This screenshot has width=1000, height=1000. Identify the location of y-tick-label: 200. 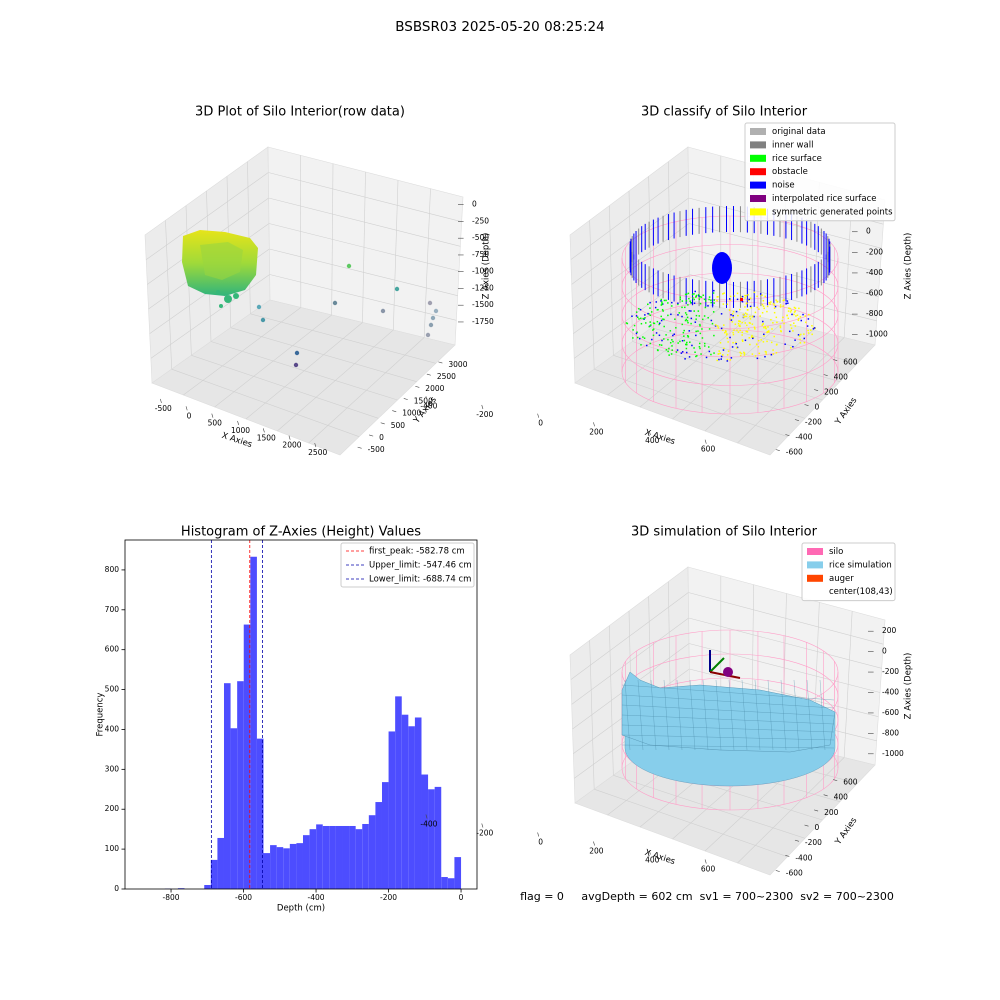
(831, 812).